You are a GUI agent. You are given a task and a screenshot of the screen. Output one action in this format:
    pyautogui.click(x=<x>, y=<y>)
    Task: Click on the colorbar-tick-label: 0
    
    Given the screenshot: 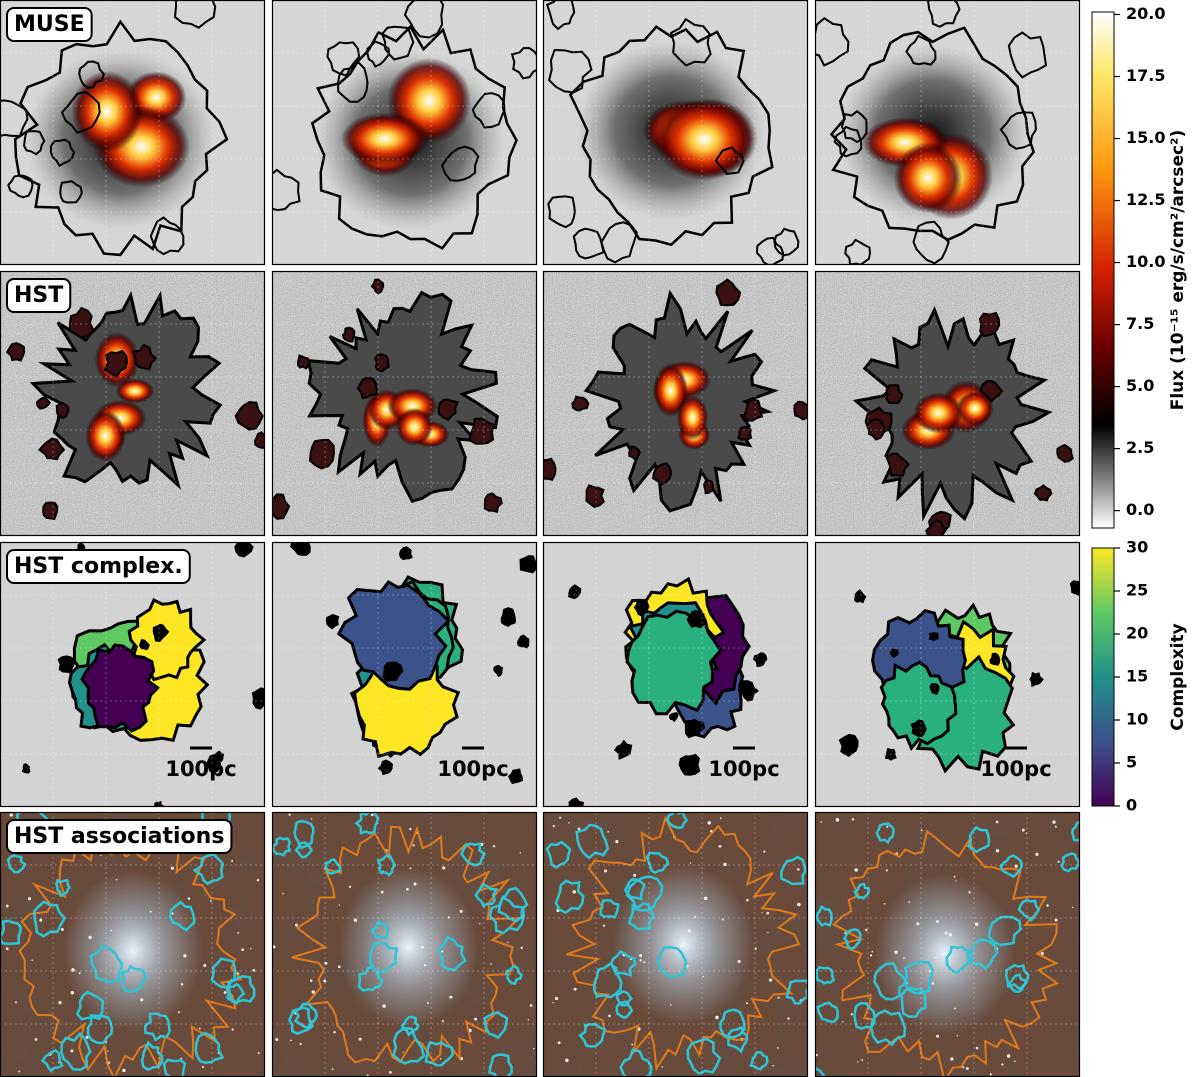 What is the action you would take?
    pyautogui.click(x=1131, y=805)
    